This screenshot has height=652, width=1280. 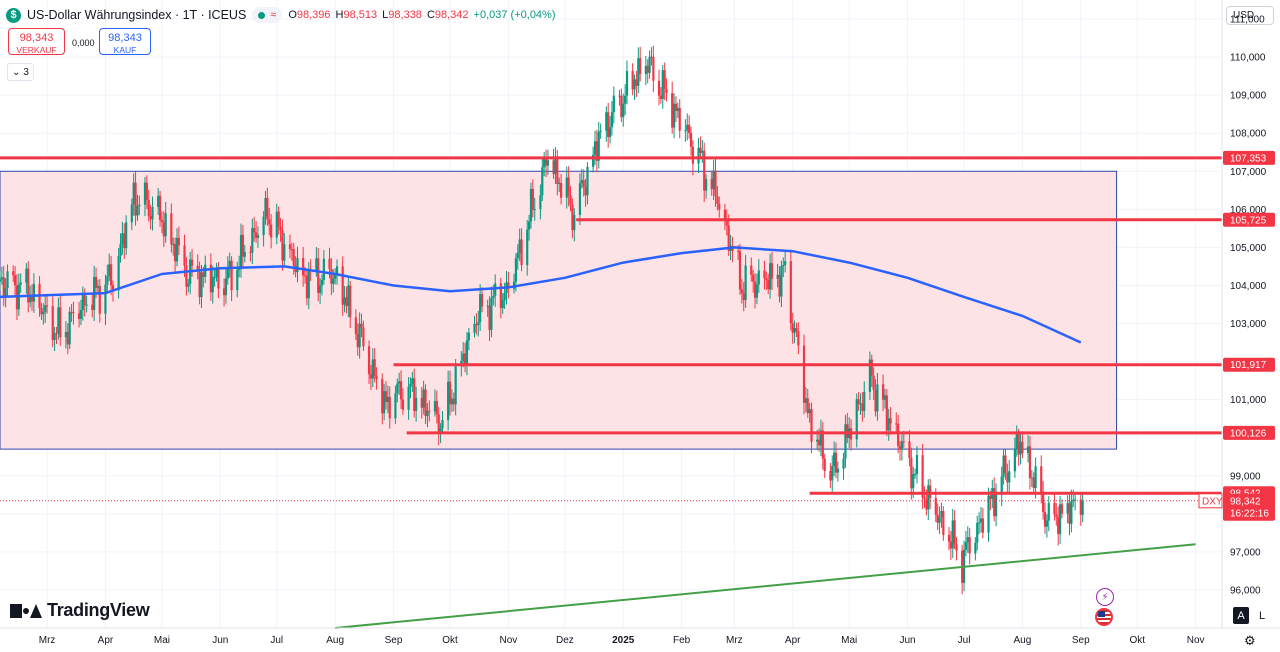 What do you see at coordinates (1250, 640) in the screenshot?
I see `gear-icon: ⚙` at bounding box center [1250, 640].